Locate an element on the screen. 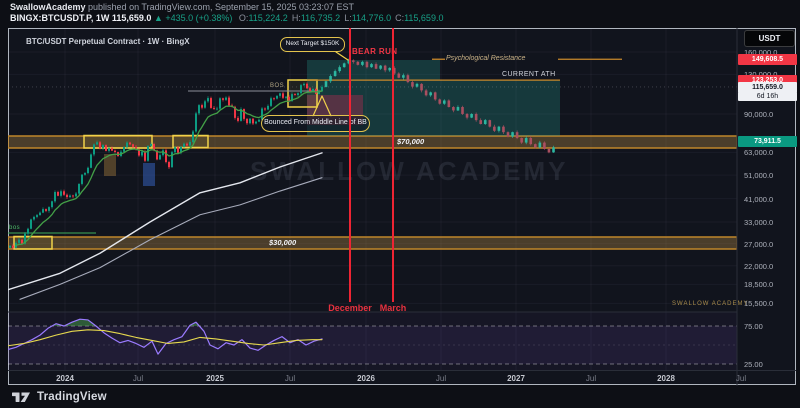 The height and width of the screenshot is (408, 800). ohlc-label: C: is located at coordinates (400, 18).